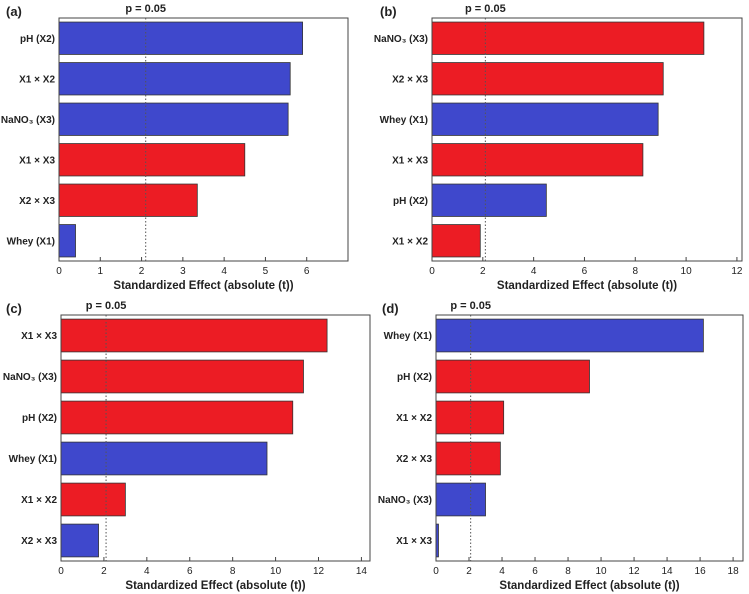 The height and width of the screenshot is (594, 749). Describe the element at coordinates (183, 271) in the screenshot. I see `x-tick-label: 3` at that location.